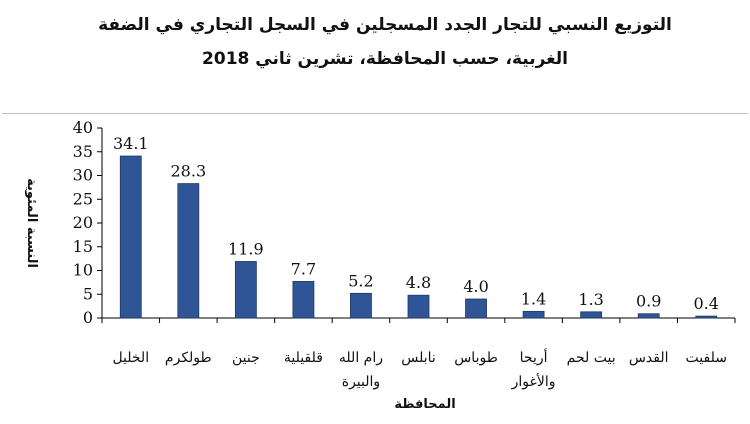 The image size is (750, 424). I want to click on y-tick-label: 40, so click(83, 127).